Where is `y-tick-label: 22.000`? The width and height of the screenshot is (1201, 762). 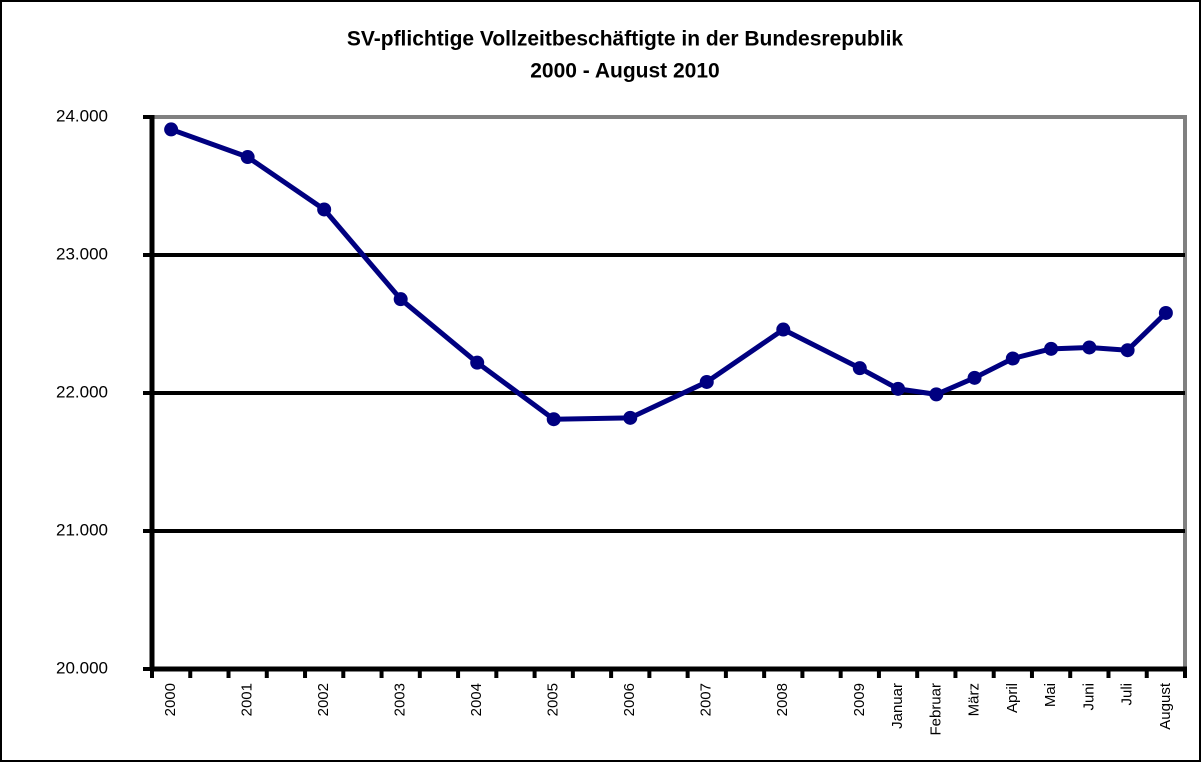
y-tick-label: 22.000 is located at coordinates (82, 391).